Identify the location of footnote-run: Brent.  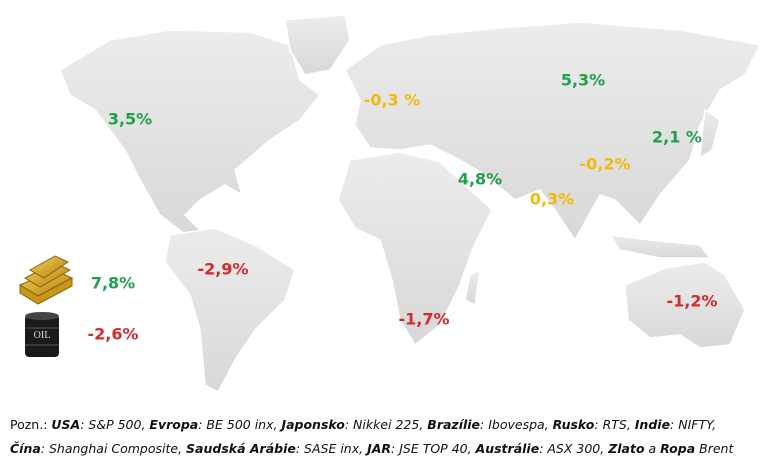
(714, 448).